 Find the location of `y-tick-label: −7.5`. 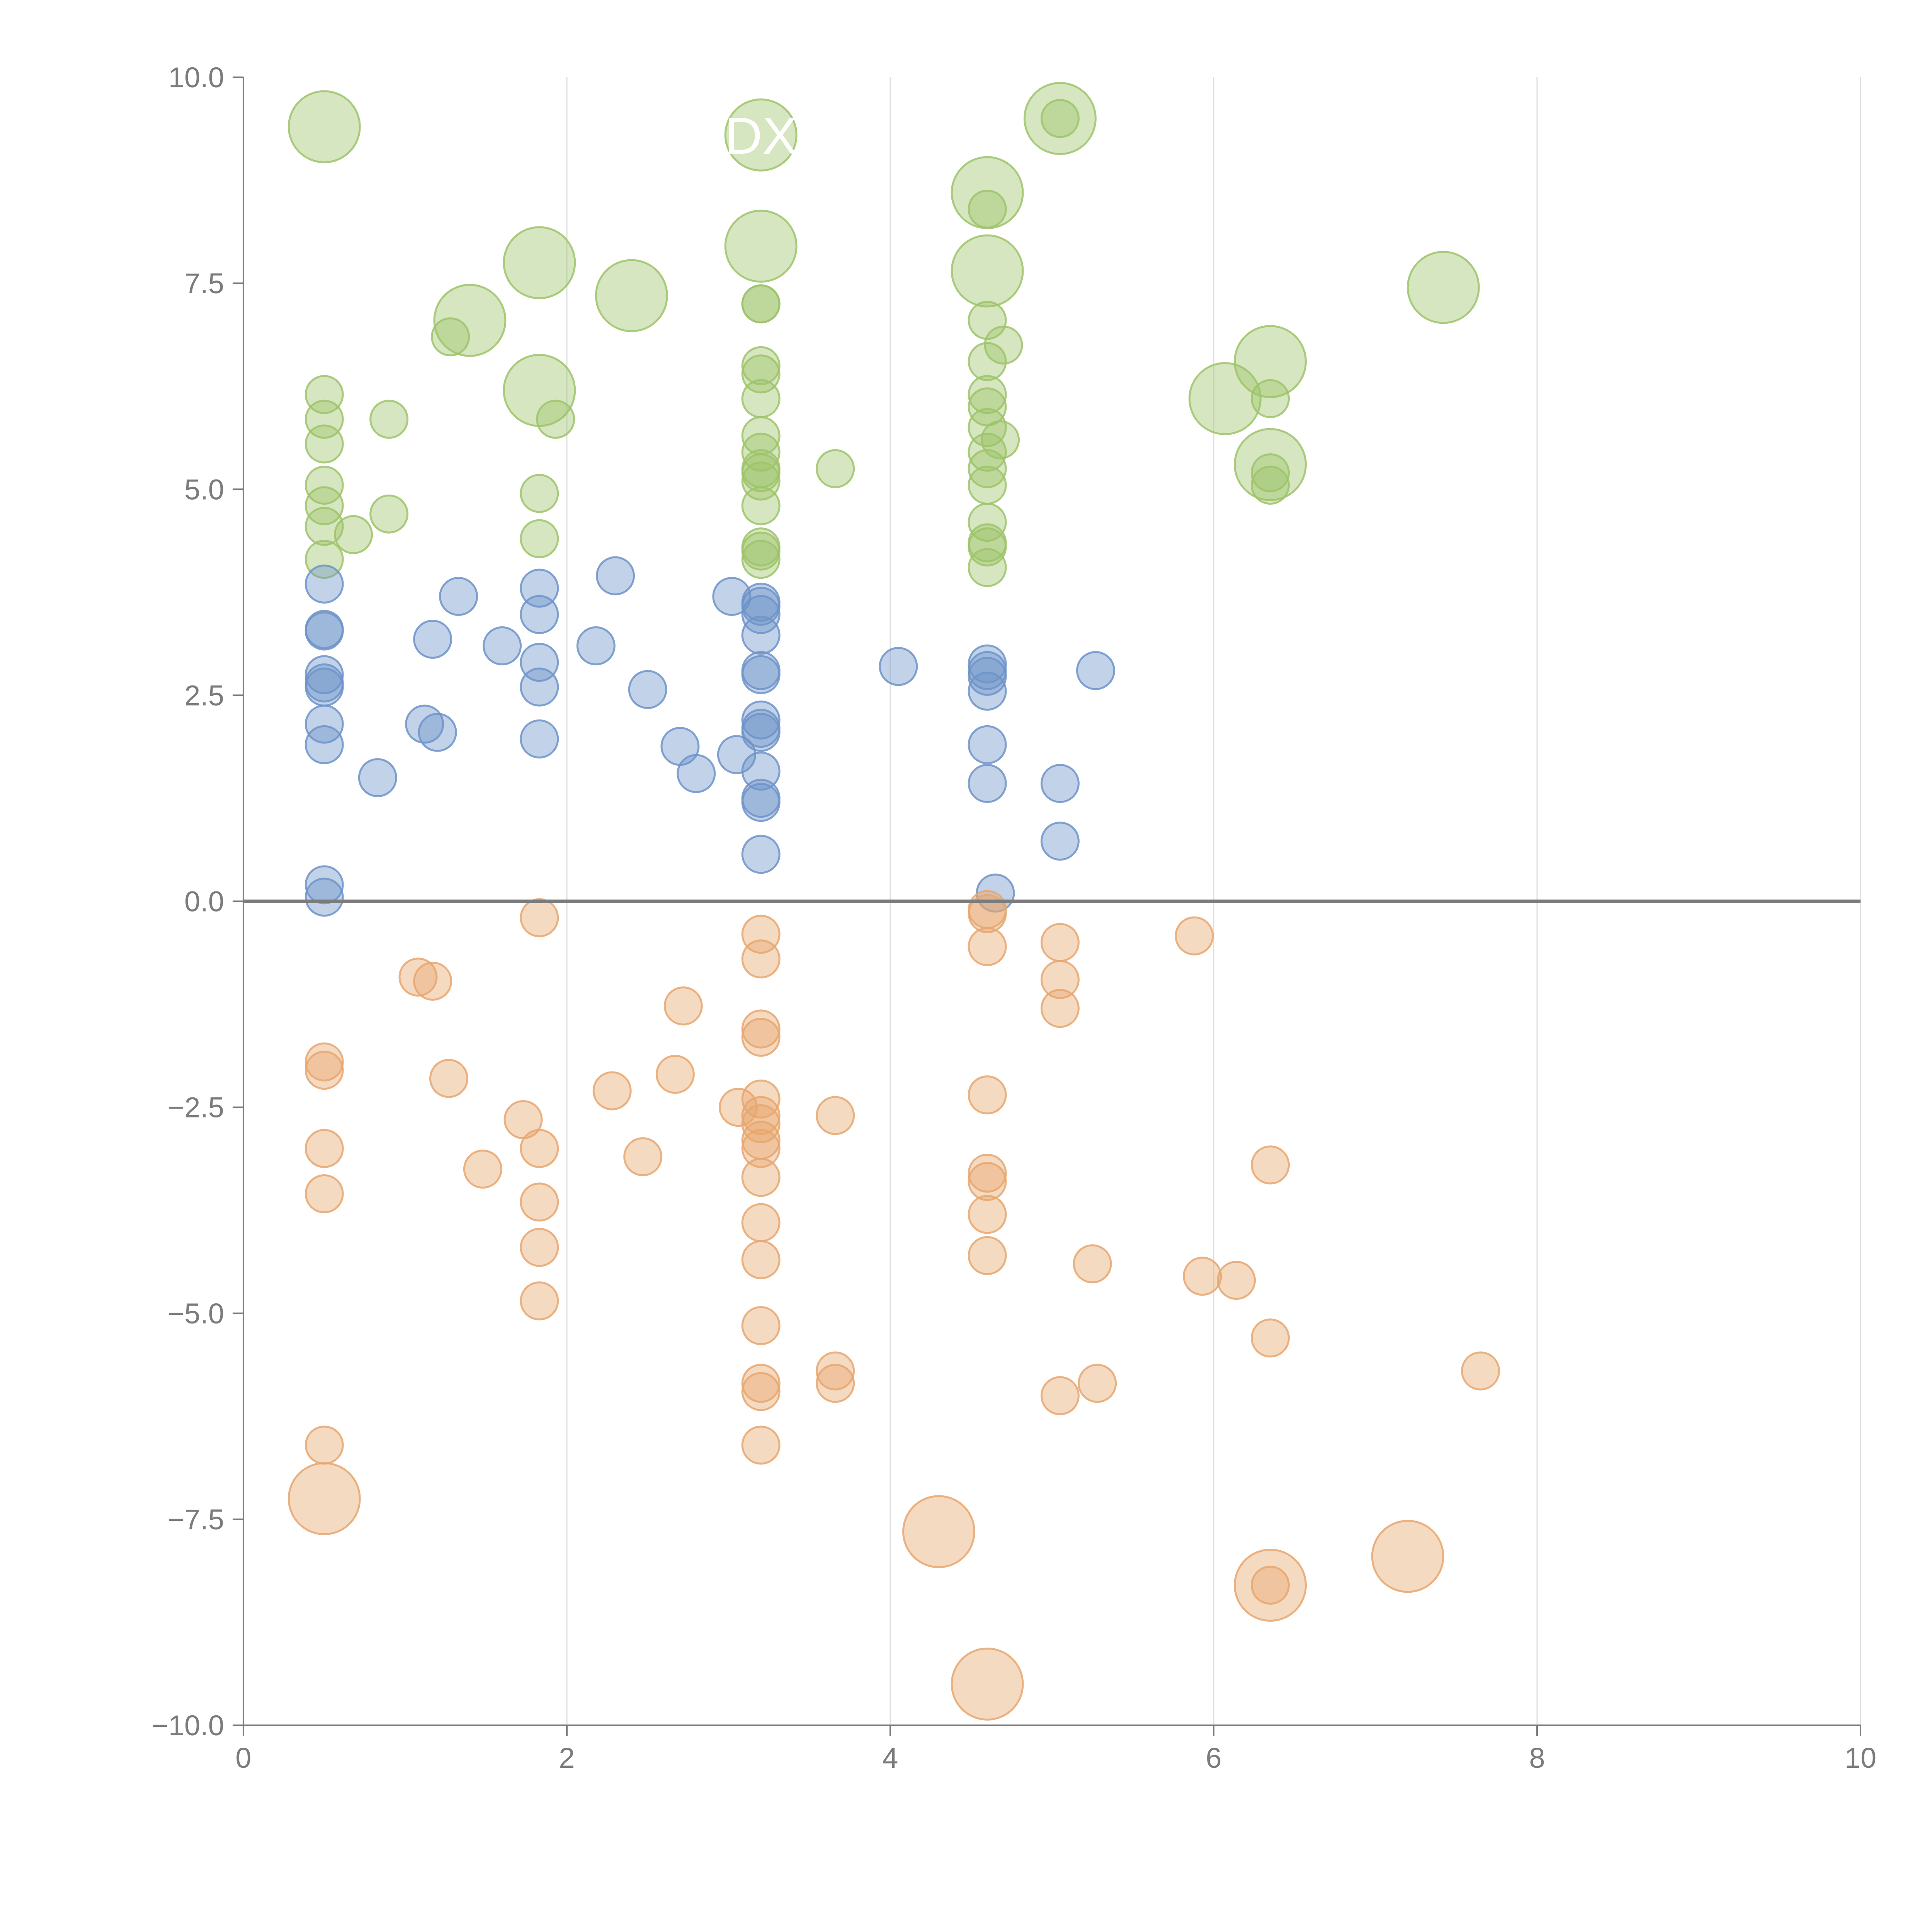

y-tick-label: −7.5 is located at coordinates (196, 1519).